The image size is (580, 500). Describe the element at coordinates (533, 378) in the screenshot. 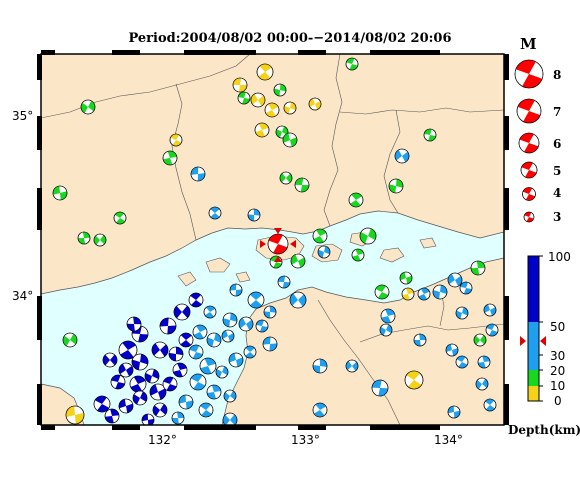

I see `depth-band-shallow` at that location.